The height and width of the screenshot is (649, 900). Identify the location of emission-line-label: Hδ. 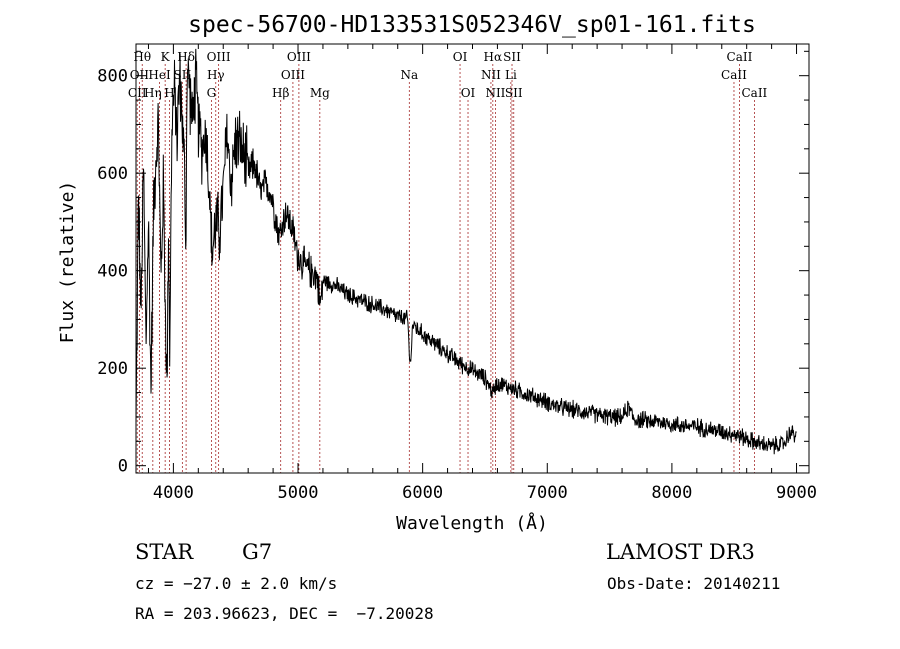
(186, 57).